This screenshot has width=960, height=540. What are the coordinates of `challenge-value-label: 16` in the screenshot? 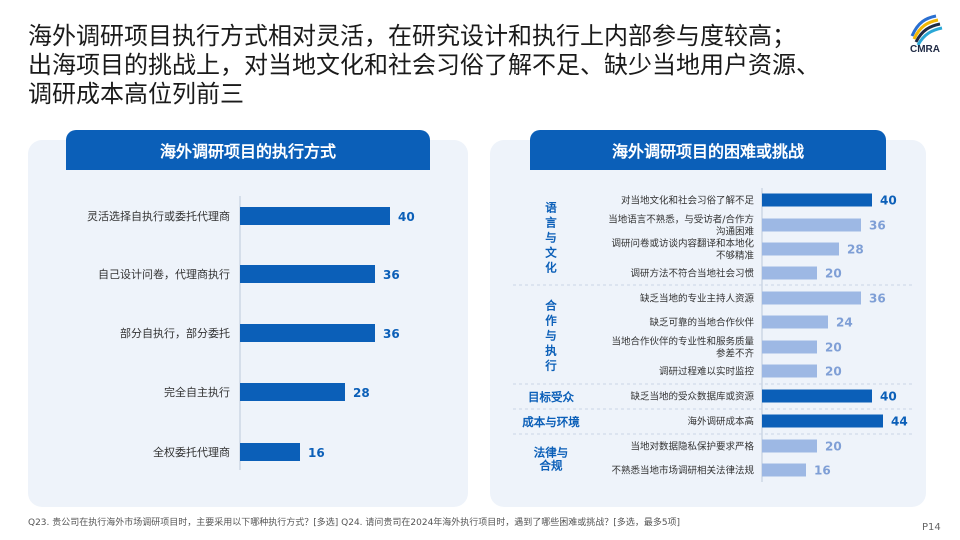 It's located at (822, 471).